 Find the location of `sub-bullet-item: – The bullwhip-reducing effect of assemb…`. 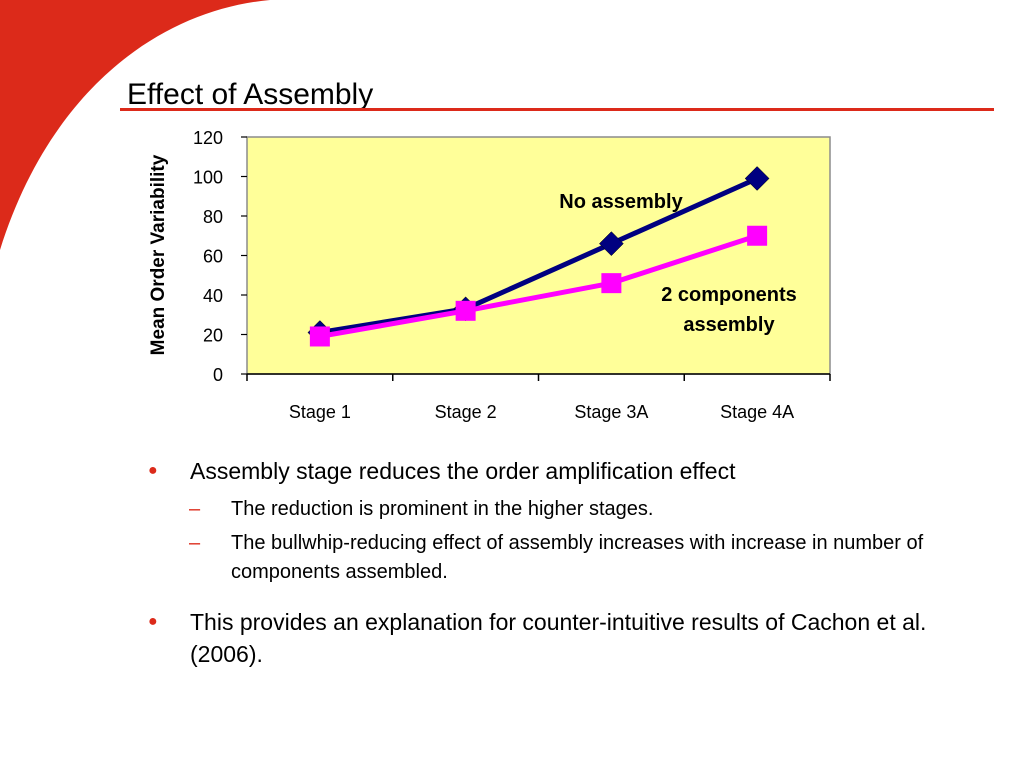

sub-bullet-item: – The bullwhip-reducing effect of assemb… is located at coordinates (545, 558).